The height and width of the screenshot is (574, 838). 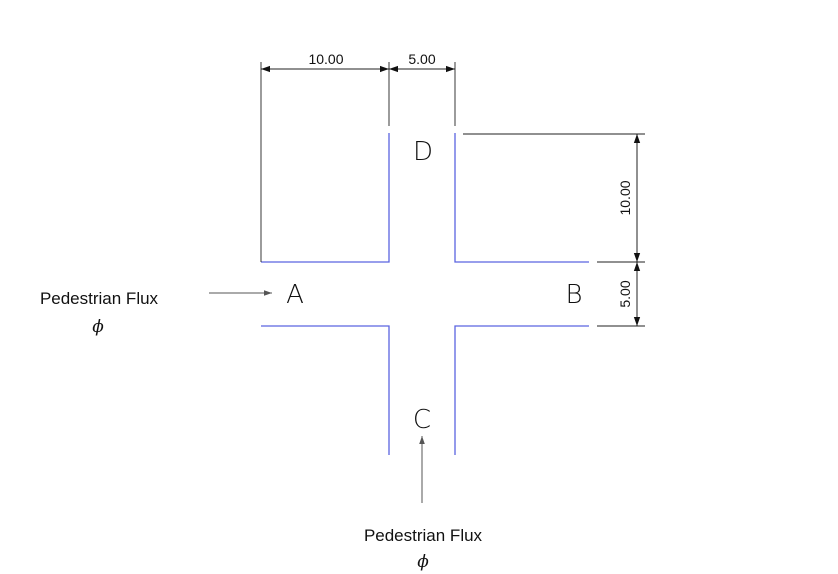 What do you see at coordinates (423, 504) in the screenshot?
I see `flux-bottom-group: Pedestrian Flux ϕ` at bounding box center [423, 504].